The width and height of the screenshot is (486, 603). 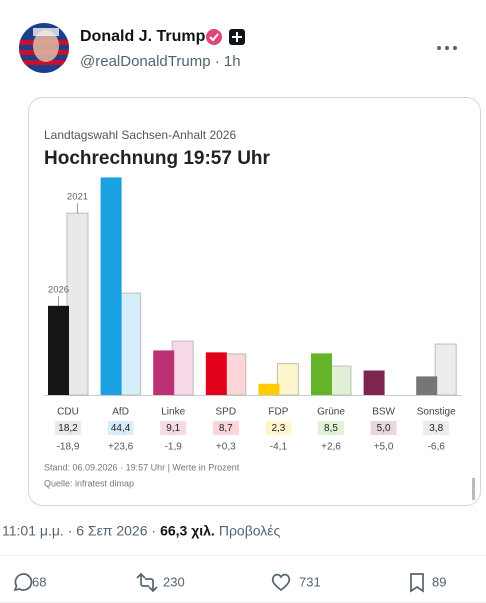 I want to click on repost-count: 230, so click(x=174, y=581).